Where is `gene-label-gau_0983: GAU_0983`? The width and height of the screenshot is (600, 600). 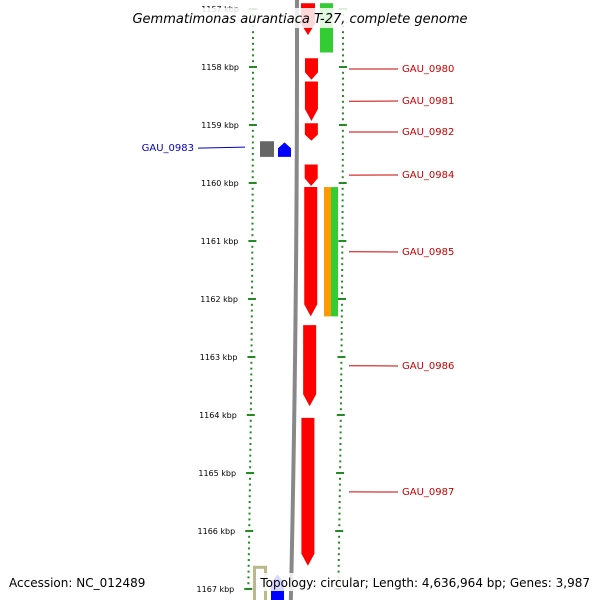 gene-label-gau_0983: GAU_0983 is located at coordinates (168, 148).